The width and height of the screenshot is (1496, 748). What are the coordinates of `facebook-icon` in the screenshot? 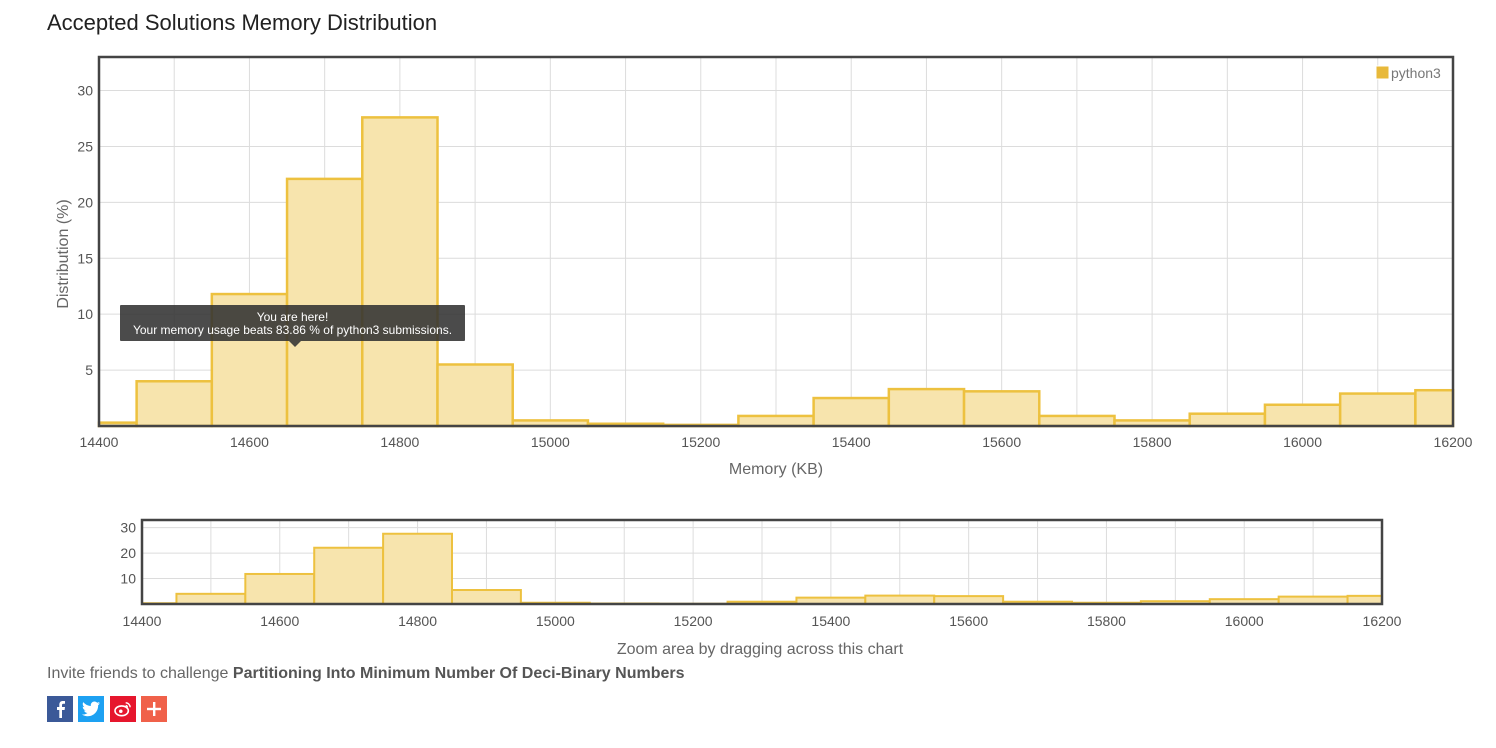 It's located at (61, 709).